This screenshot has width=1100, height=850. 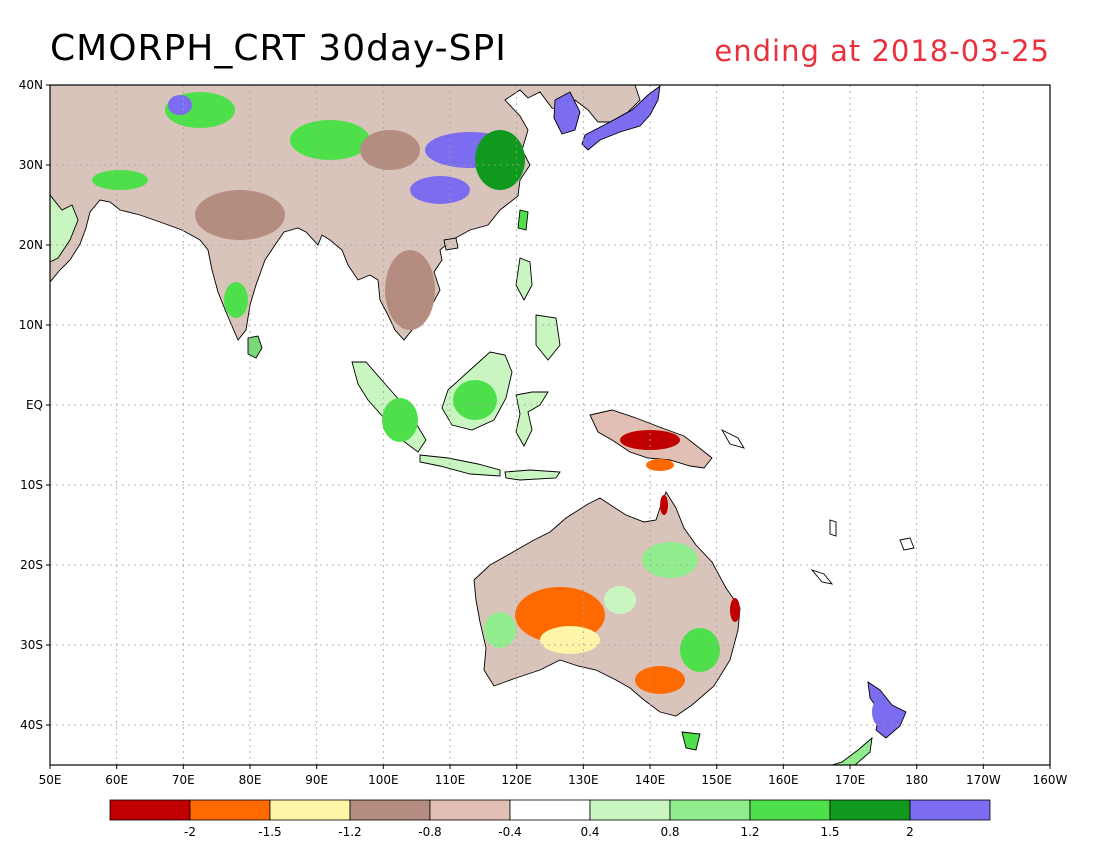 What do you see at coordinates (1050, 780) in the screenshot?
I see `lon-label: 160W` at bounding box center [1050, 780].